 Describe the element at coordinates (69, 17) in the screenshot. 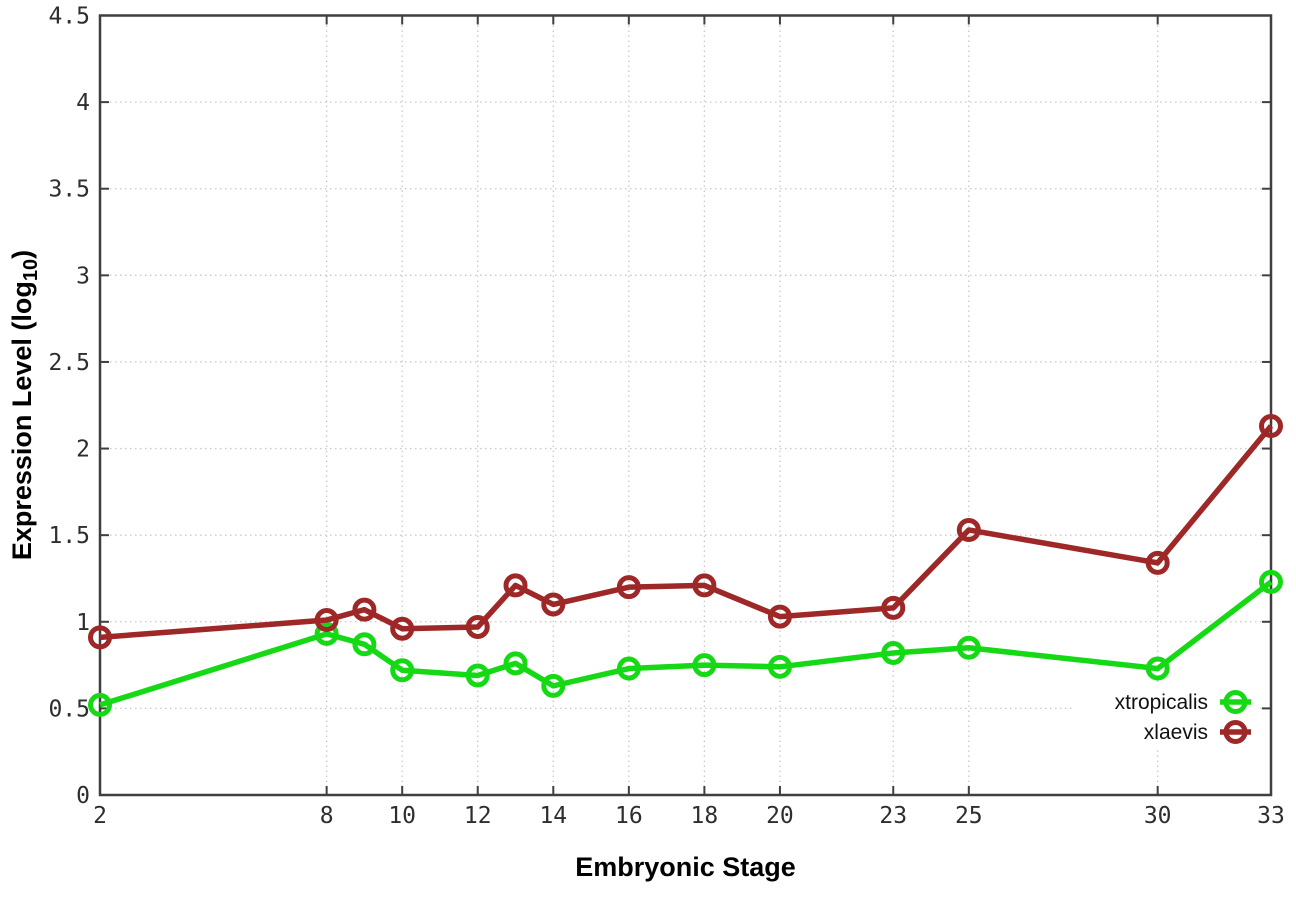

I see `y-tick-label: 4.5` at that location.